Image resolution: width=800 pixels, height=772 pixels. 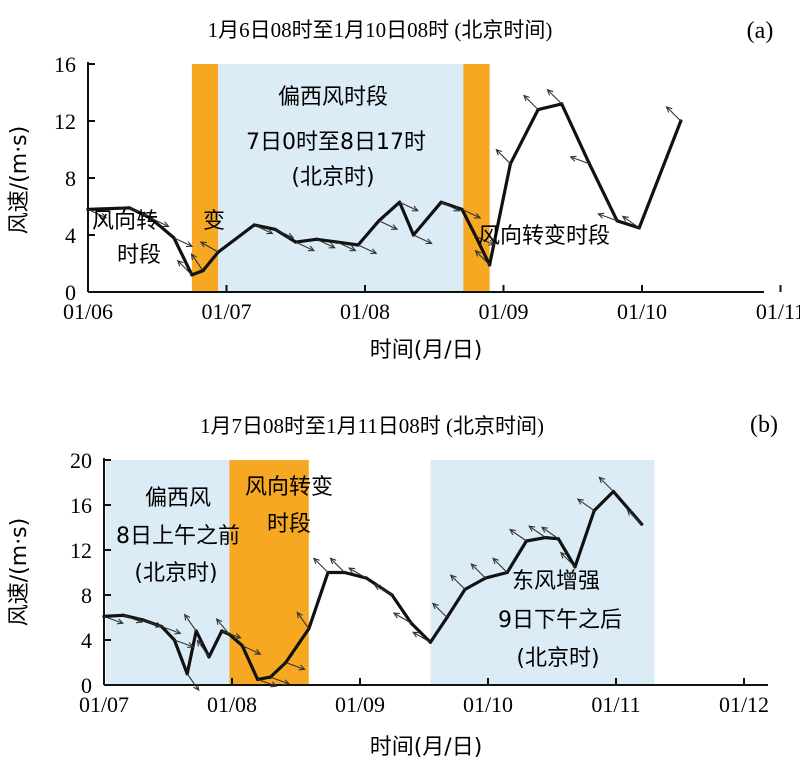 I want to click on x-tick-label: 01/09, so click(x=360, y=704).